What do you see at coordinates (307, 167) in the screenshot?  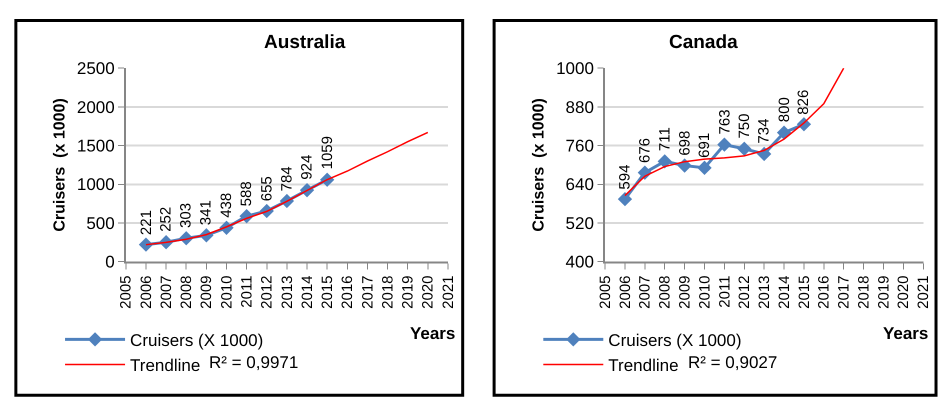 I see `data-label: 924` at bounding box center [307, 167].